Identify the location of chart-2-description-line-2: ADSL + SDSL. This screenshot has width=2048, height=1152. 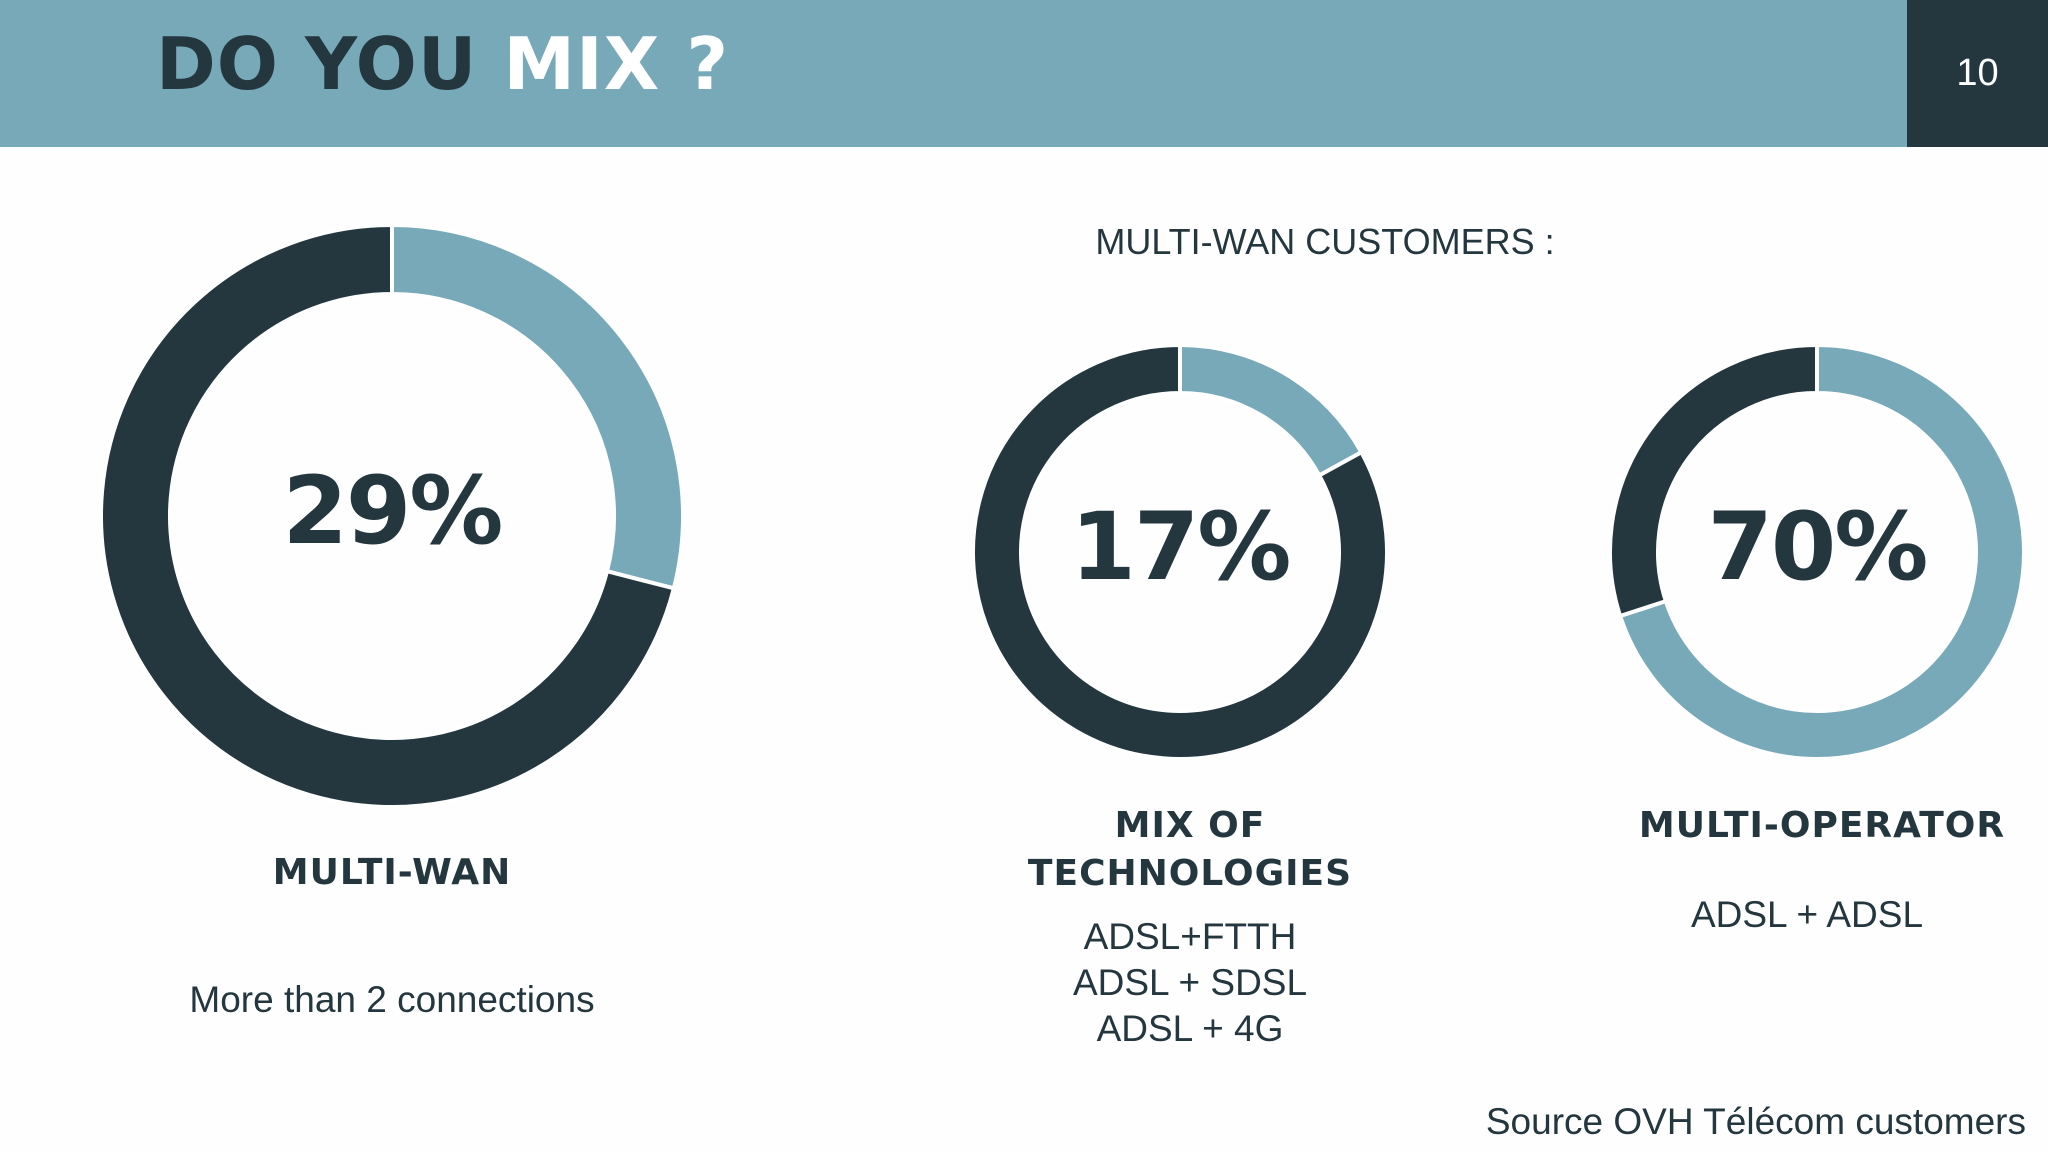
(1190, 982).